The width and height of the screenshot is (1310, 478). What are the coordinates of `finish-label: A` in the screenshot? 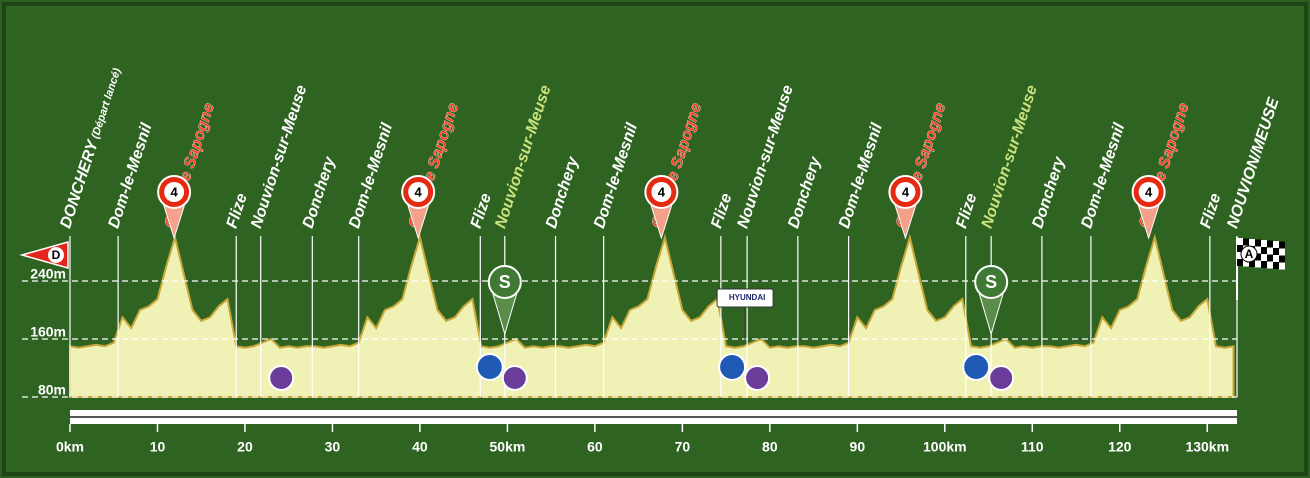 It's located at (1249, 254).